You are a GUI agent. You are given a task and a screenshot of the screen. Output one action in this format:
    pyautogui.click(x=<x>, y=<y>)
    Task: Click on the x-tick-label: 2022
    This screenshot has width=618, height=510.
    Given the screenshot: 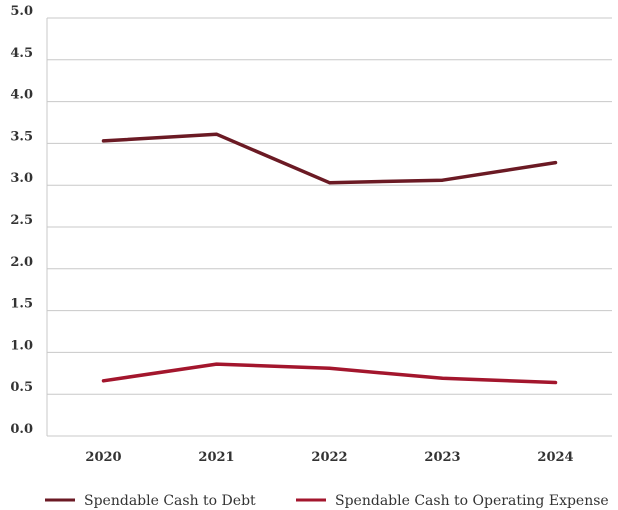 What is the action you would take?
    pyautogui.click(x=329, y=457)
    